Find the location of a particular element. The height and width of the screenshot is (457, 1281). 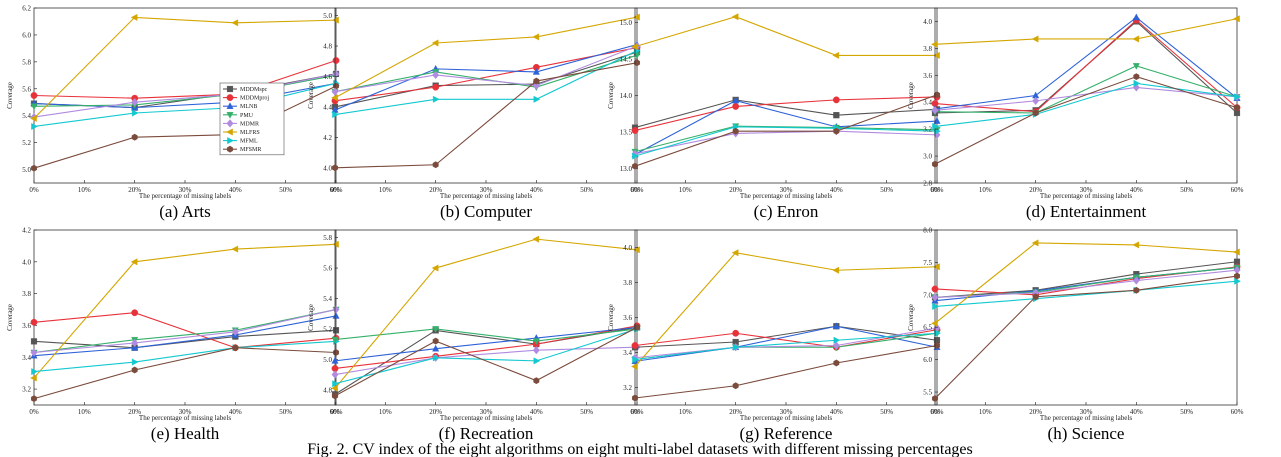

y-tick-label: 4.4 is located at coordinates (327, 107).